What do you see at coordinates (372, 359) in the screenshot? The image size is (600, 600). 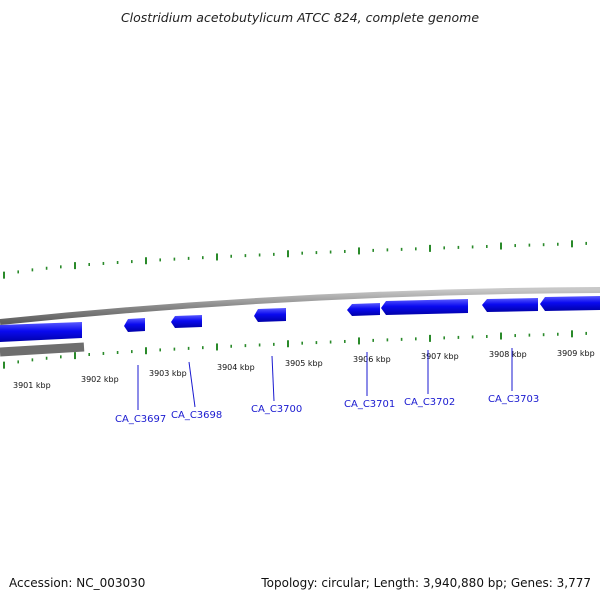 I see `kbp-label: 3906 kbp` at bounding box center [372, 359].